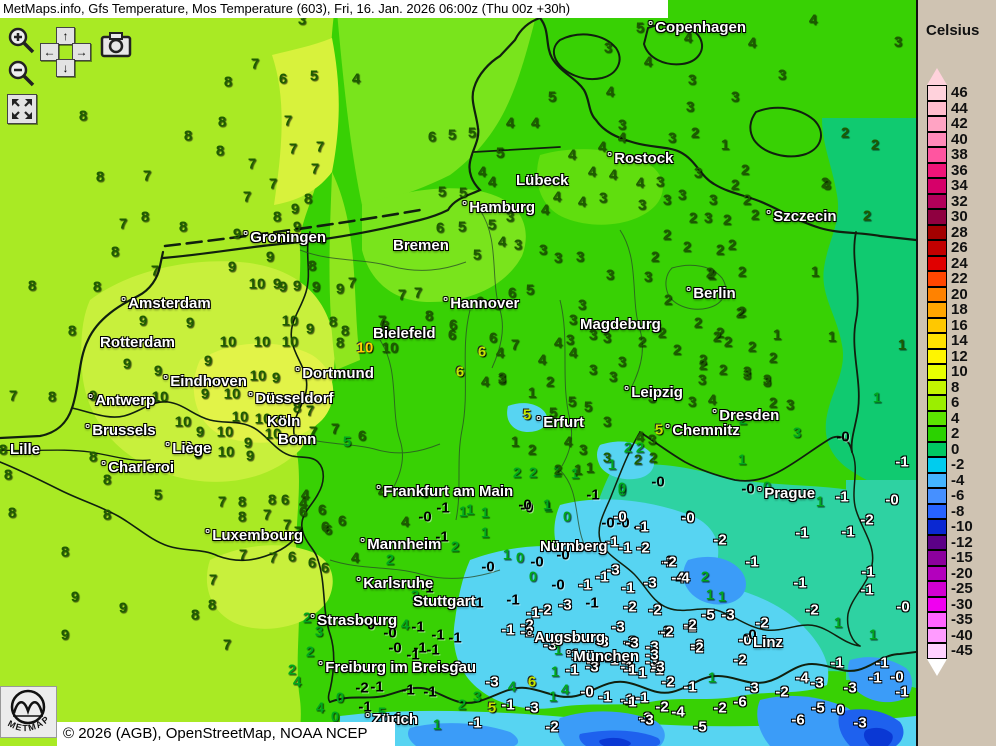  I want to click on legend-tick-label: 8, so click(955, 387).